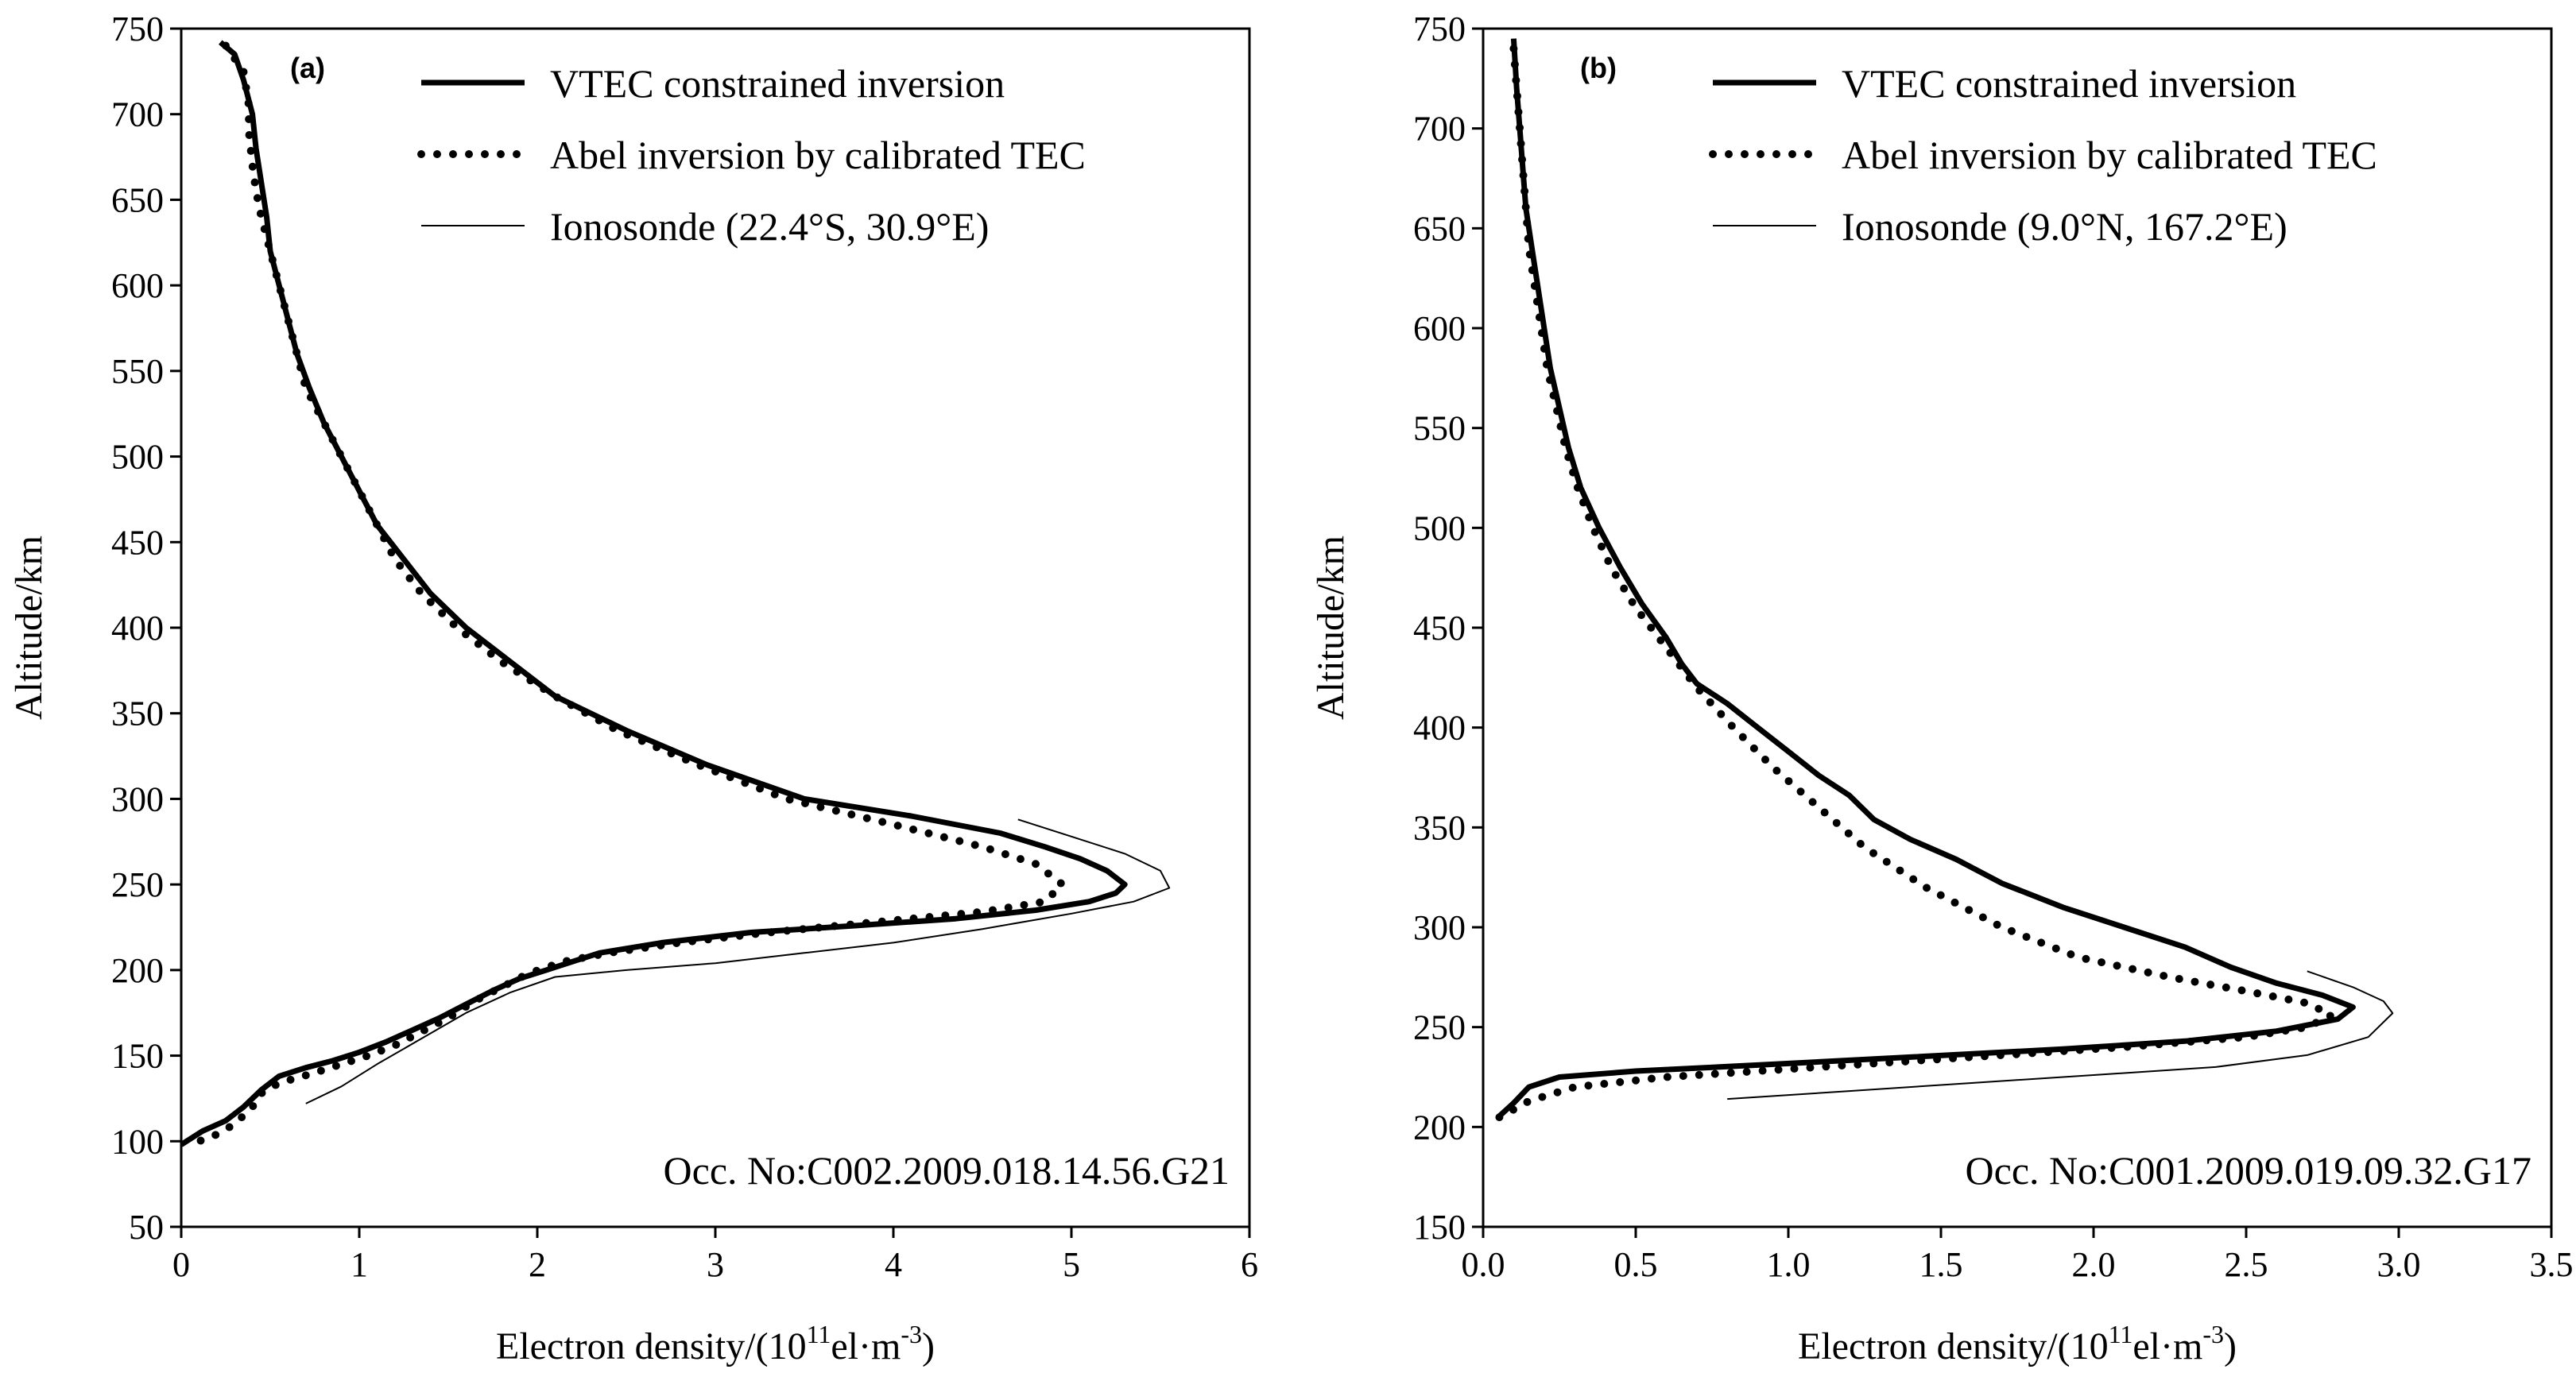 The height and width of the screenshot is (1377, 2576). Describe the element at coordinates (1483, 1264) in the screenshot. I see `x-tick-label: 0.0` at that location.